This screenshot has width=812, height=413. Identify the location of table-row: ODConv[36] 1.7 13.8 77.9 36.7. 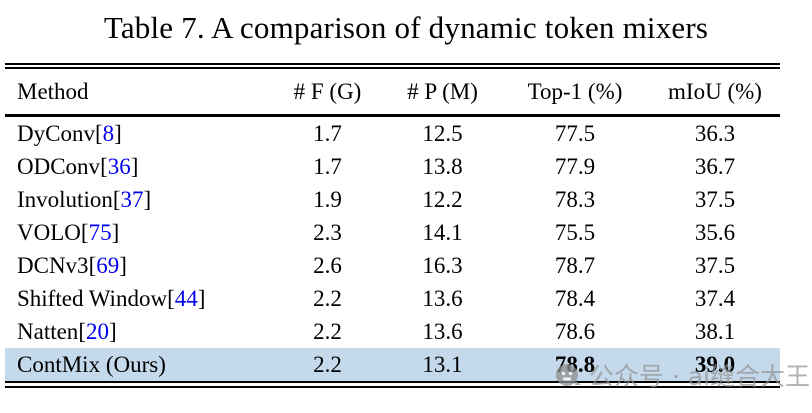
(392, 166).